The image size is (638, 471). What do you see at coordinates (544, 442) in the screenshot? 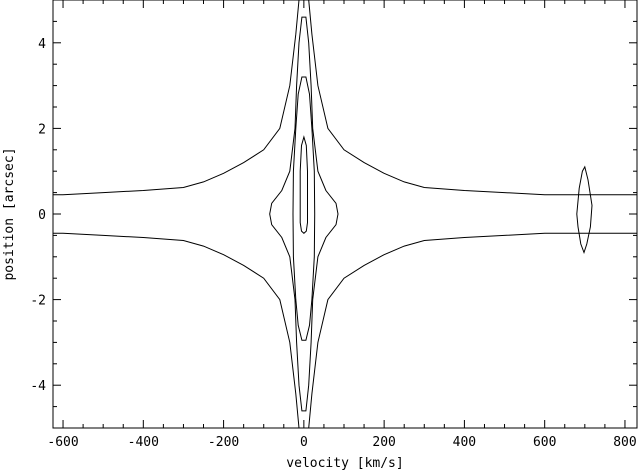
I see `x-tick-label: 600` at bounding box center [544, 442].